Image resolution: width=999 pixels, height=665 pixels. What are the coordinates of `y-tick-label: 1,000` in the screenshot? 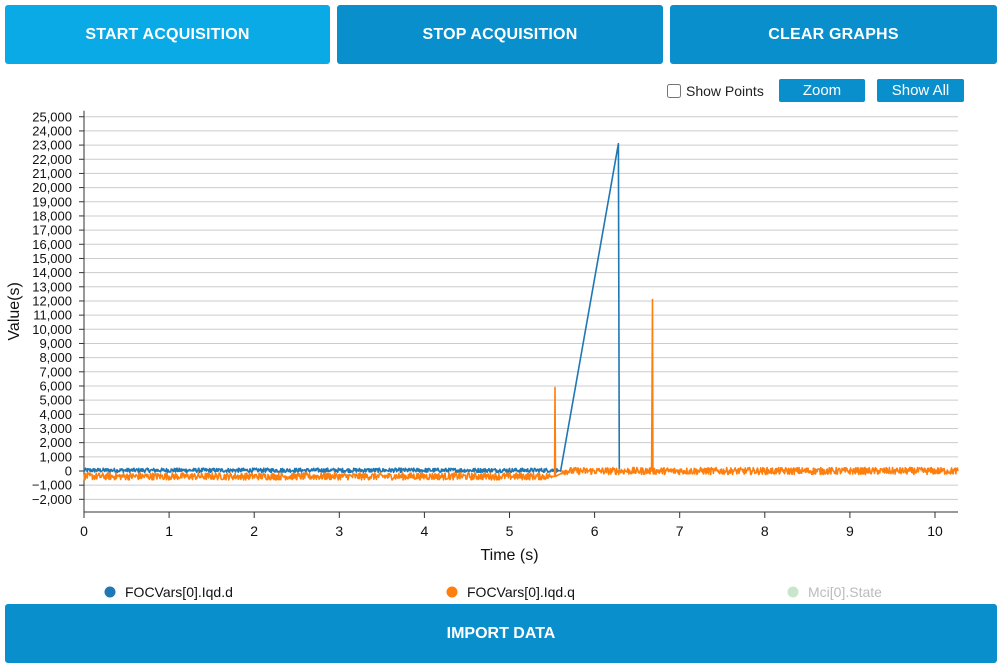 It's located at (55, 456).